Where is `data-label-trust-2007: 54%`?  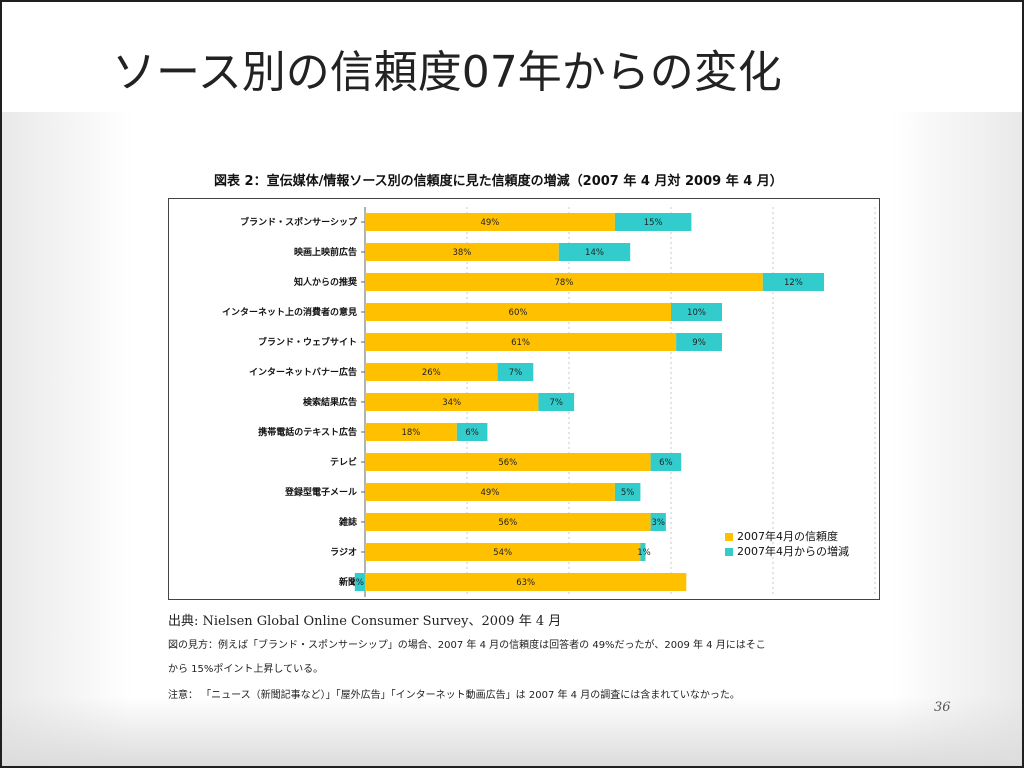 data-label-trust-2007: 54% is located at coordinates (502, 553).